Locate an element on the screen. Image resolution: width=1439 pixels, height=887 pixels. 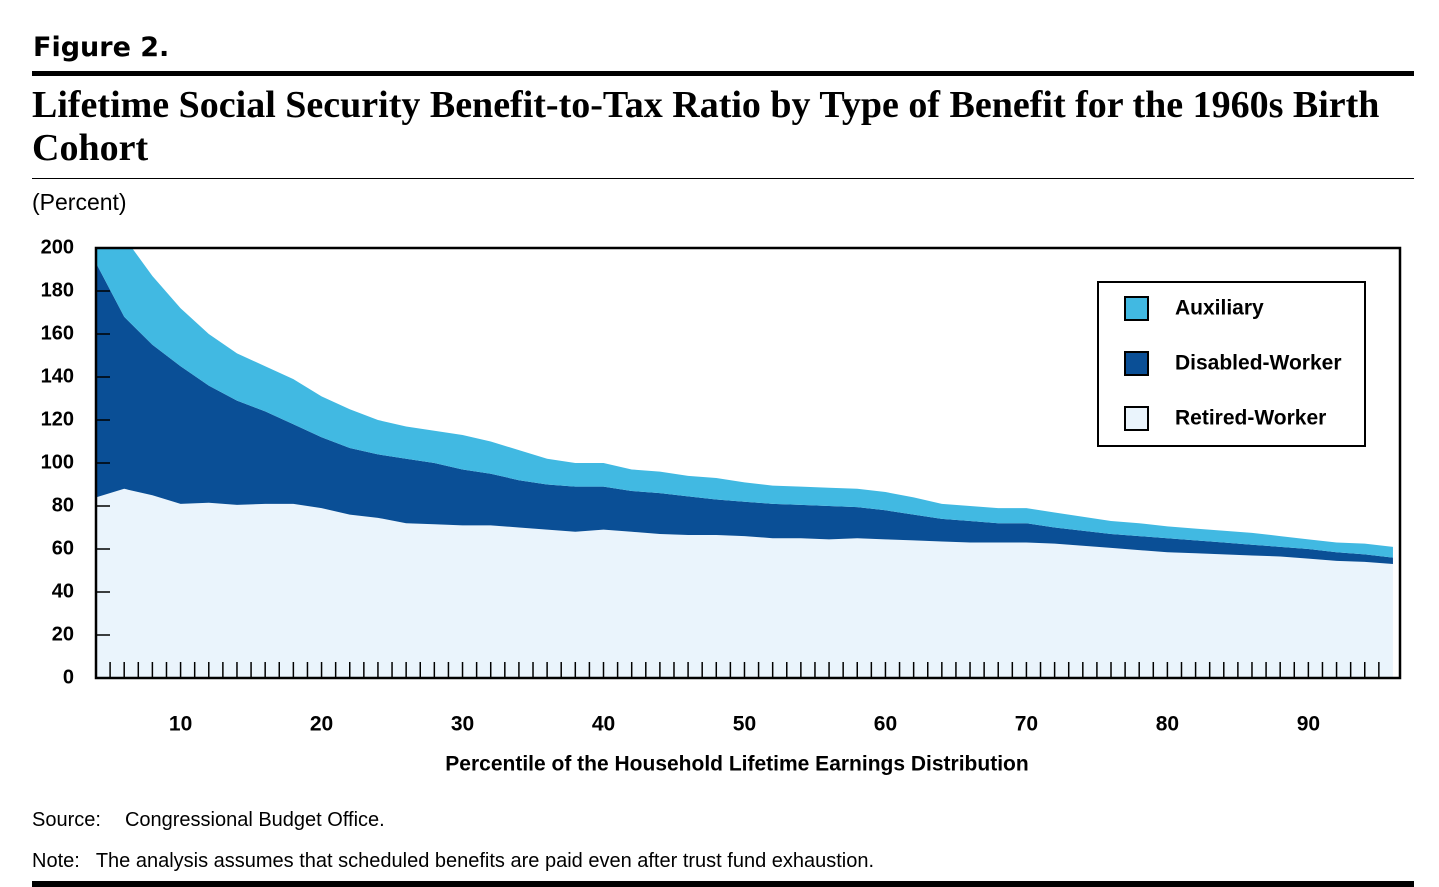
y-tick-label: 100 is located at coordinates (57, 462).